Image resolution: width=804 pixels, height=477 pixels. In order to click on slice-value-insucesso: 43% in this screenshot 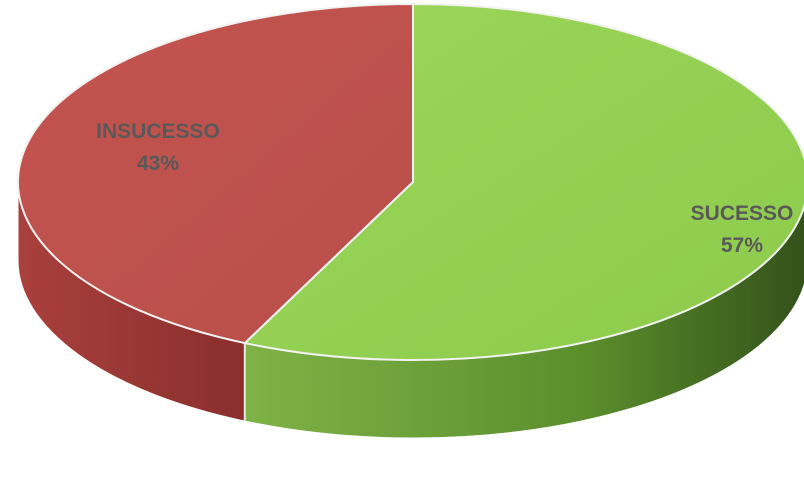, I will do `click(158, 163)`.